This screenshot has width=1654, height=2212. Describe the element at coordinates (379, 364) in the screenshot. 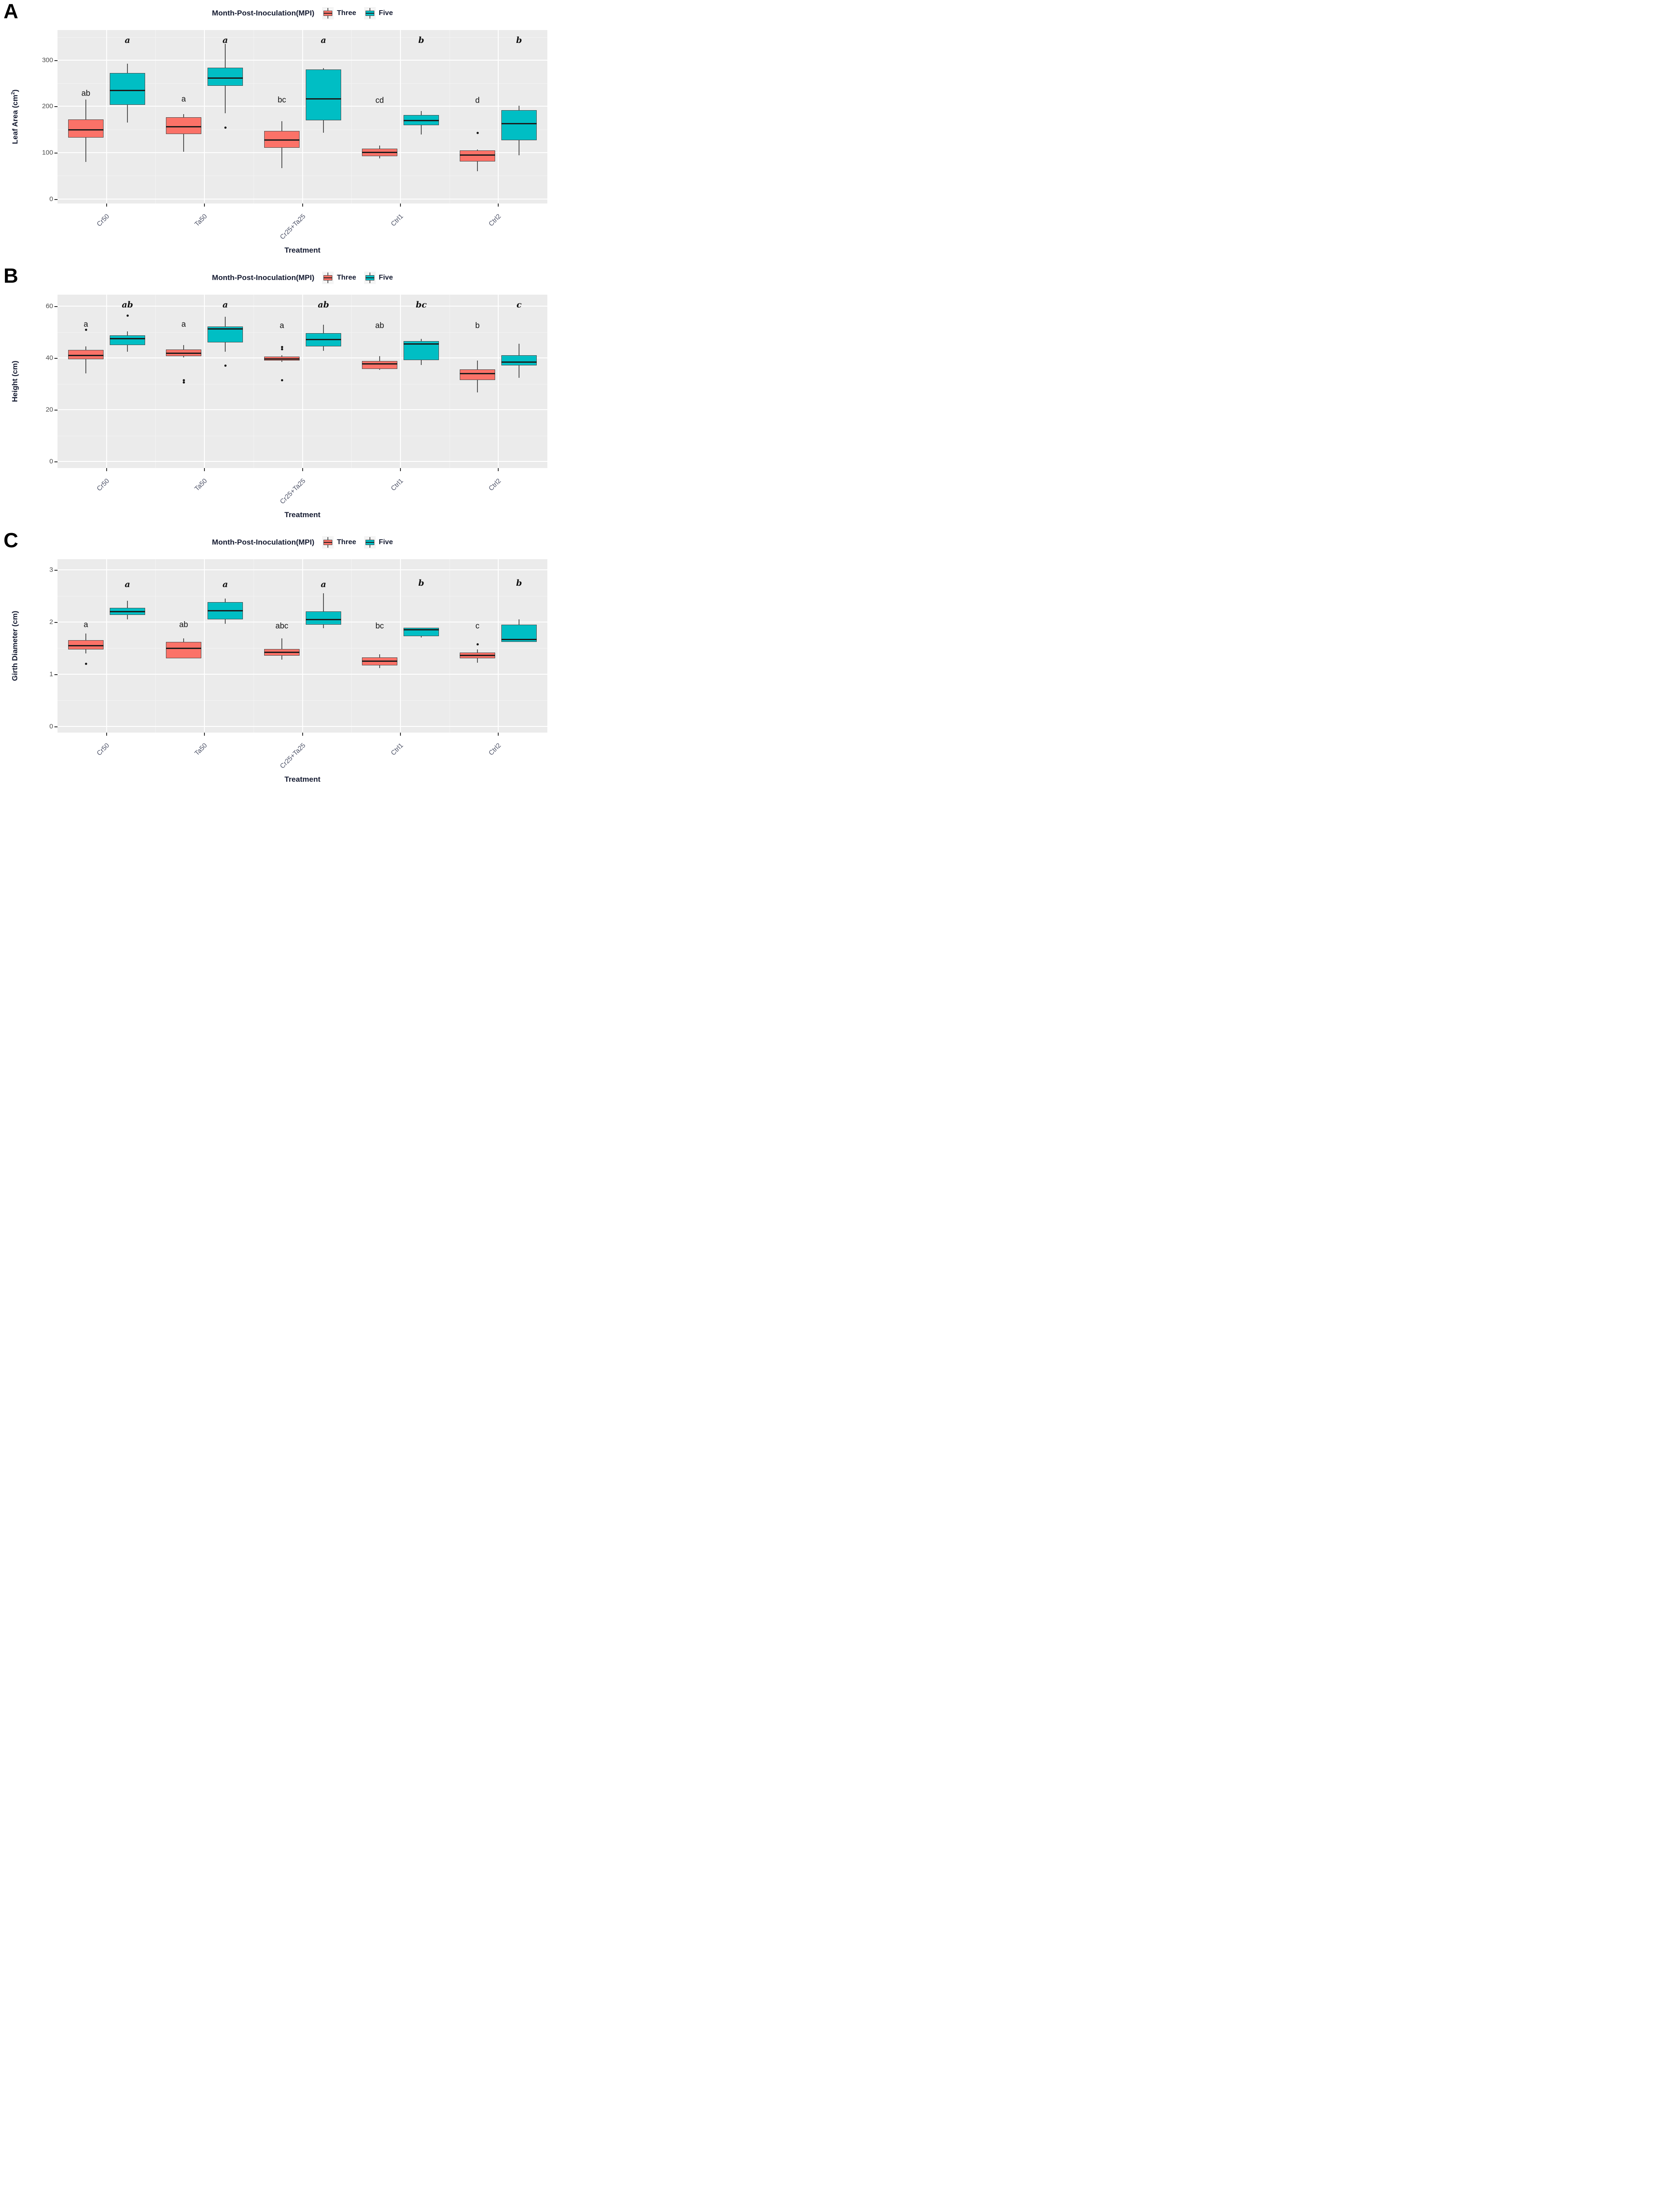

I see `box-ctrl1-three-median` at that location.